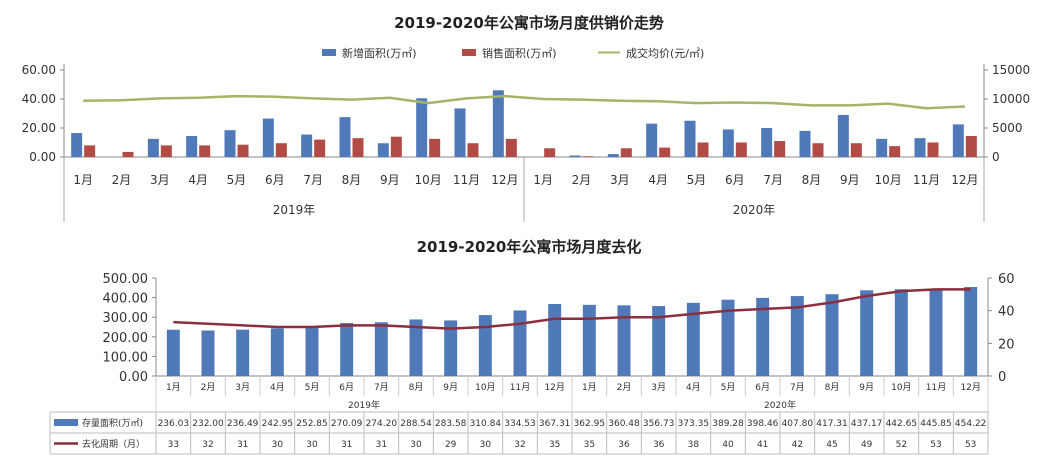 This screenshot has width=1058, height=474. What do you see at coordinates (524, 102) in the screenshot?
I see `line-avg-price` at bounding box center [524, 102].